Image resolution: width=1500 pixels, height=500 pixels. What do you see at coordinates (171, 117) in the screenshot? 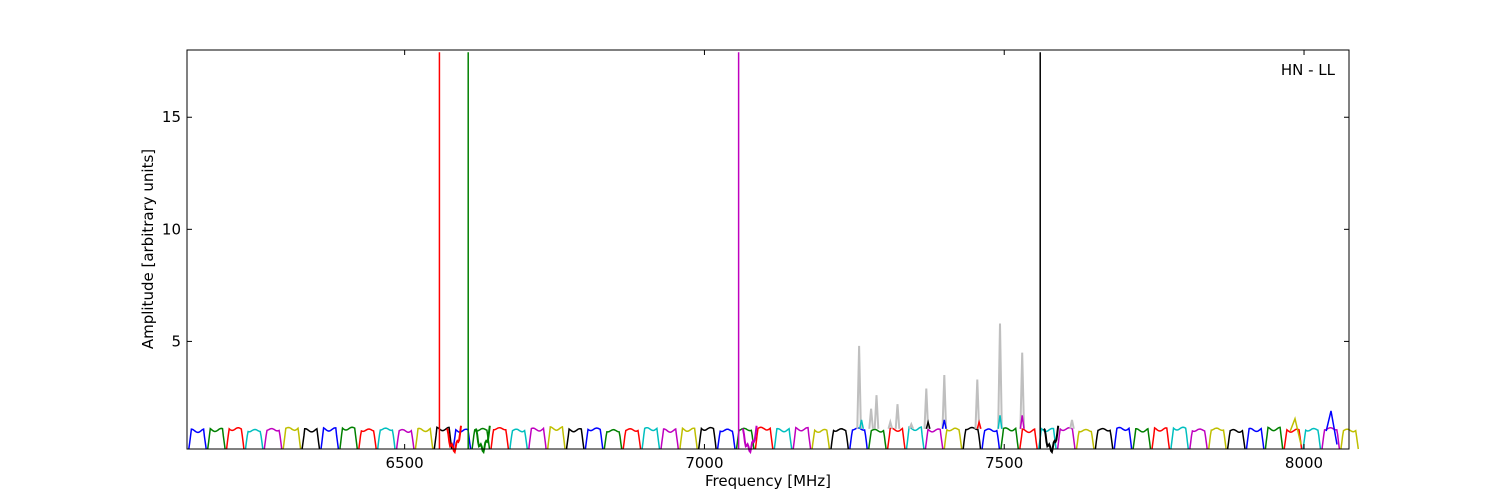
I see `y-tick-label: 15` at bounding box center [171, 117].